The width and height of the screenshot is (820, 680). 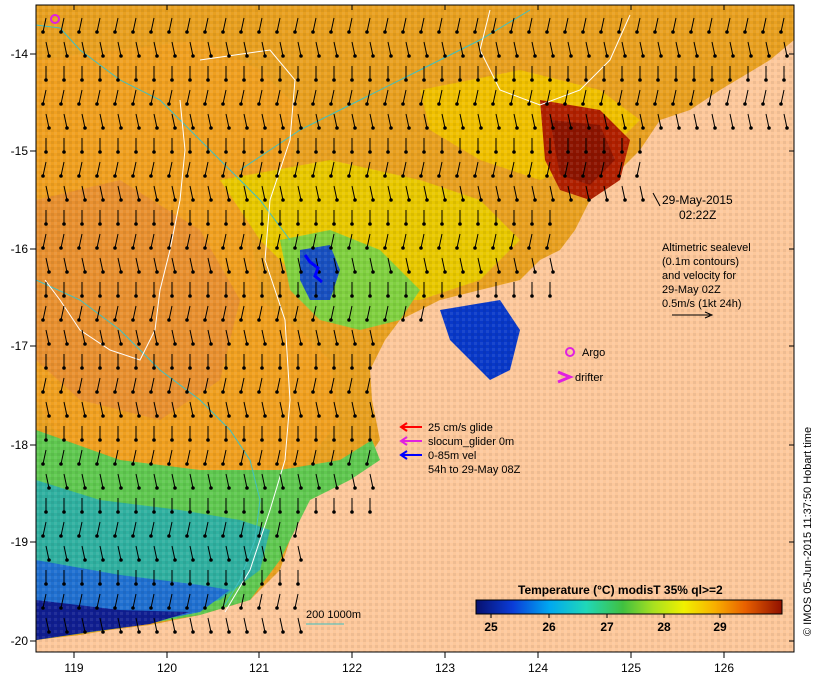 What do you see at coordinates (720, 627) in the screenshot?
I see `colorbar-tick-label: 29` at bounding box center [720, 627].